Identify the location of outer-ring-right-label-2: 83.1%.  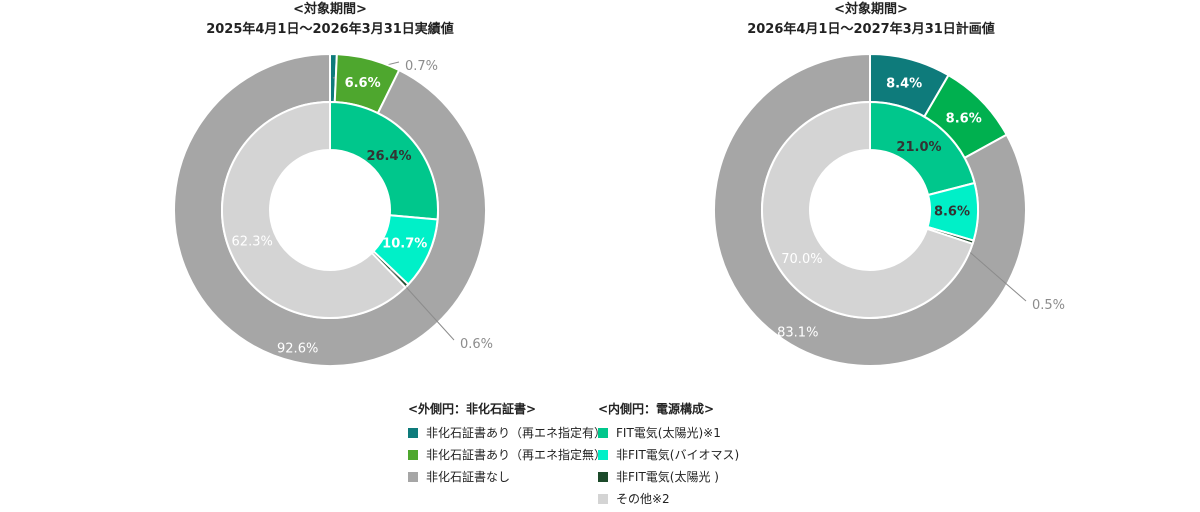
(797, 332).